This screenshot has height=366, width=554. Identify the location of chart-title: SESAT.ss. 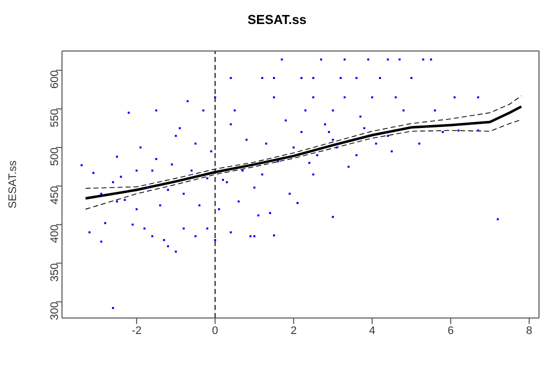
(277, 20).